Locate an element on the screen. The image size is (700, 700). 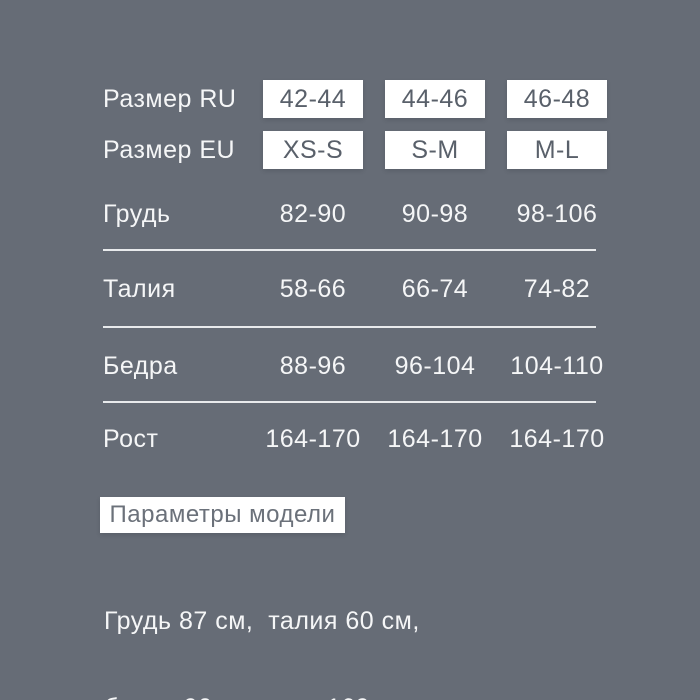
size-eu-cell-3: M-L is located at coordinates (557, 150).